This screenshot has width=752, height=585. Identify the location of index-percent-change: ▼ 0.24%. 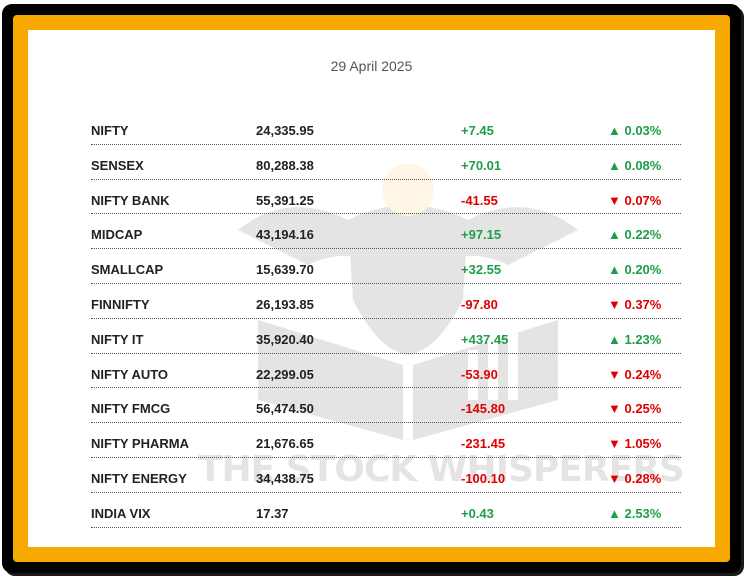
(635, 374).